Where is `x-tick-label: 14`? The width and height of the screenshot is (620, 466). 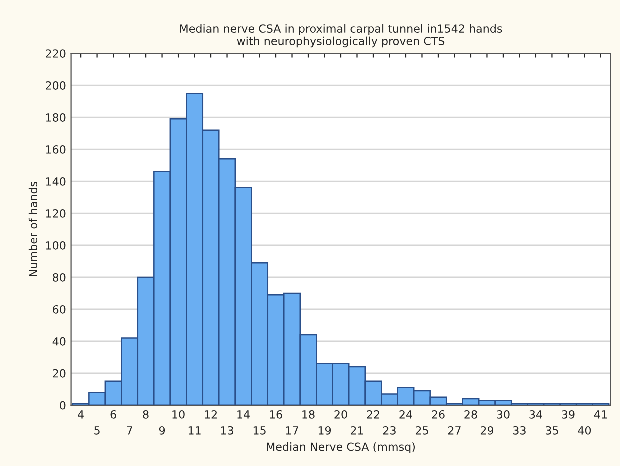 x-tick-label: 14 is located at coordinates (244, 414).